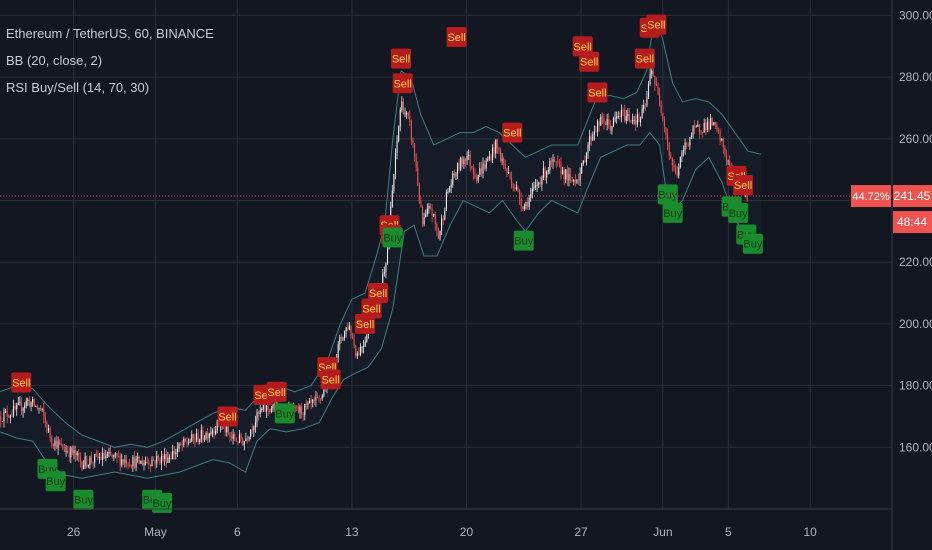 The image size is (932, 550). Describe the element at coordinates (891, 209) in the screenshot. I see `price-badges: 44.72% 241.45 48:44` at that location.